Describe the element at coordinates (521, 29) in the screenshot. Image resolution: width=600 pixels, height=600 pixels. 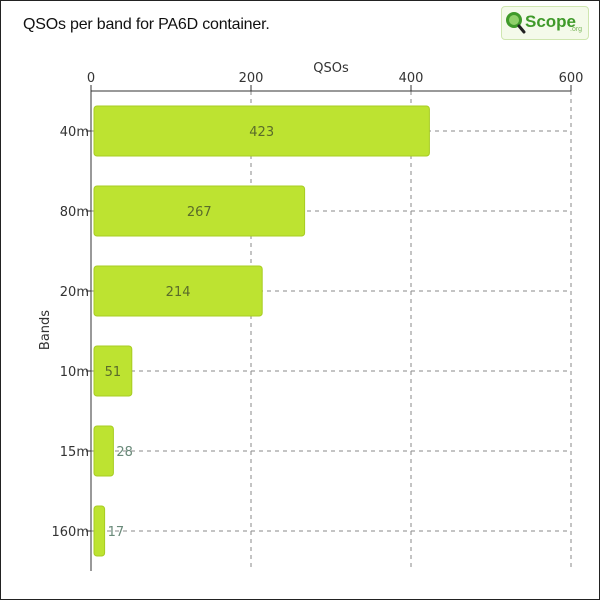
I see `magnifier-handle-icon` at that location.